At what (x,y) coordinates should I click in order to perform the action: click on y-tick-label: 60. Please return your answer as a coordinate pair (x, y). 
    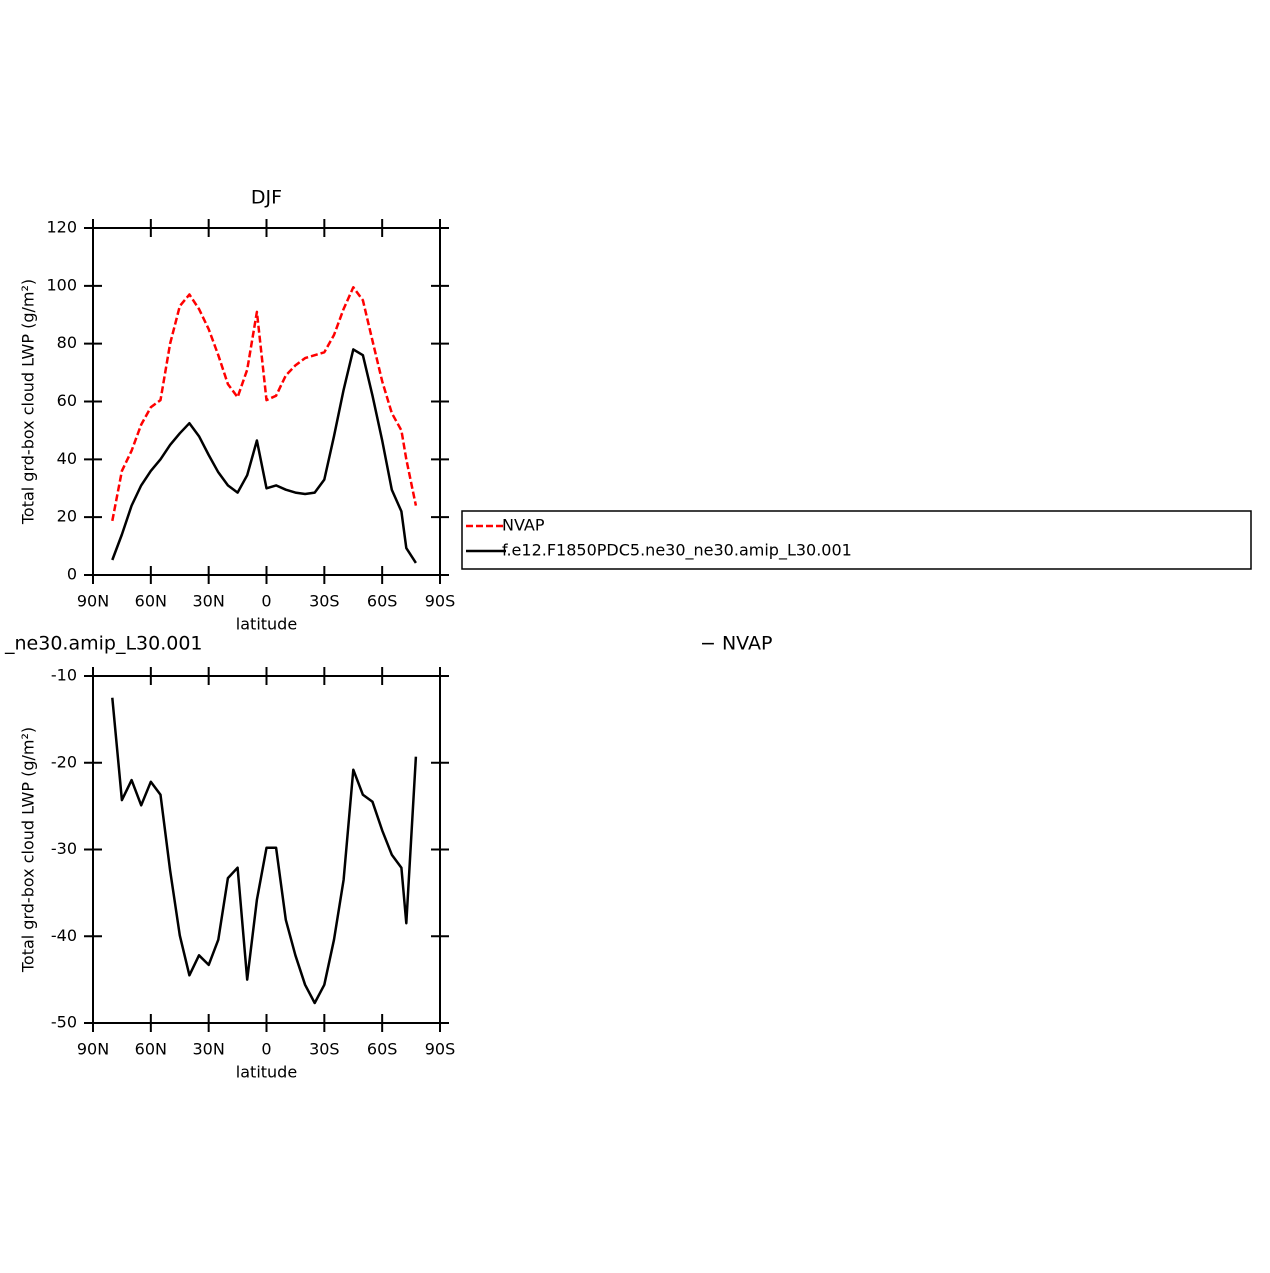
    Looking at the image, I should click on (67, 400).